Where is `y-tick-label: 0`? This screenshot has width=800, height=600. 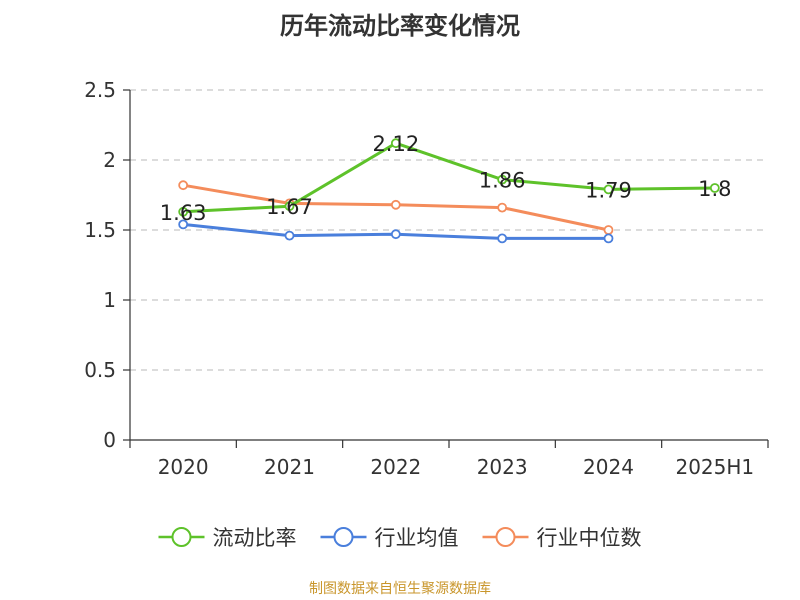 y-tick-label: 0 is located at coordinates (109, 440).